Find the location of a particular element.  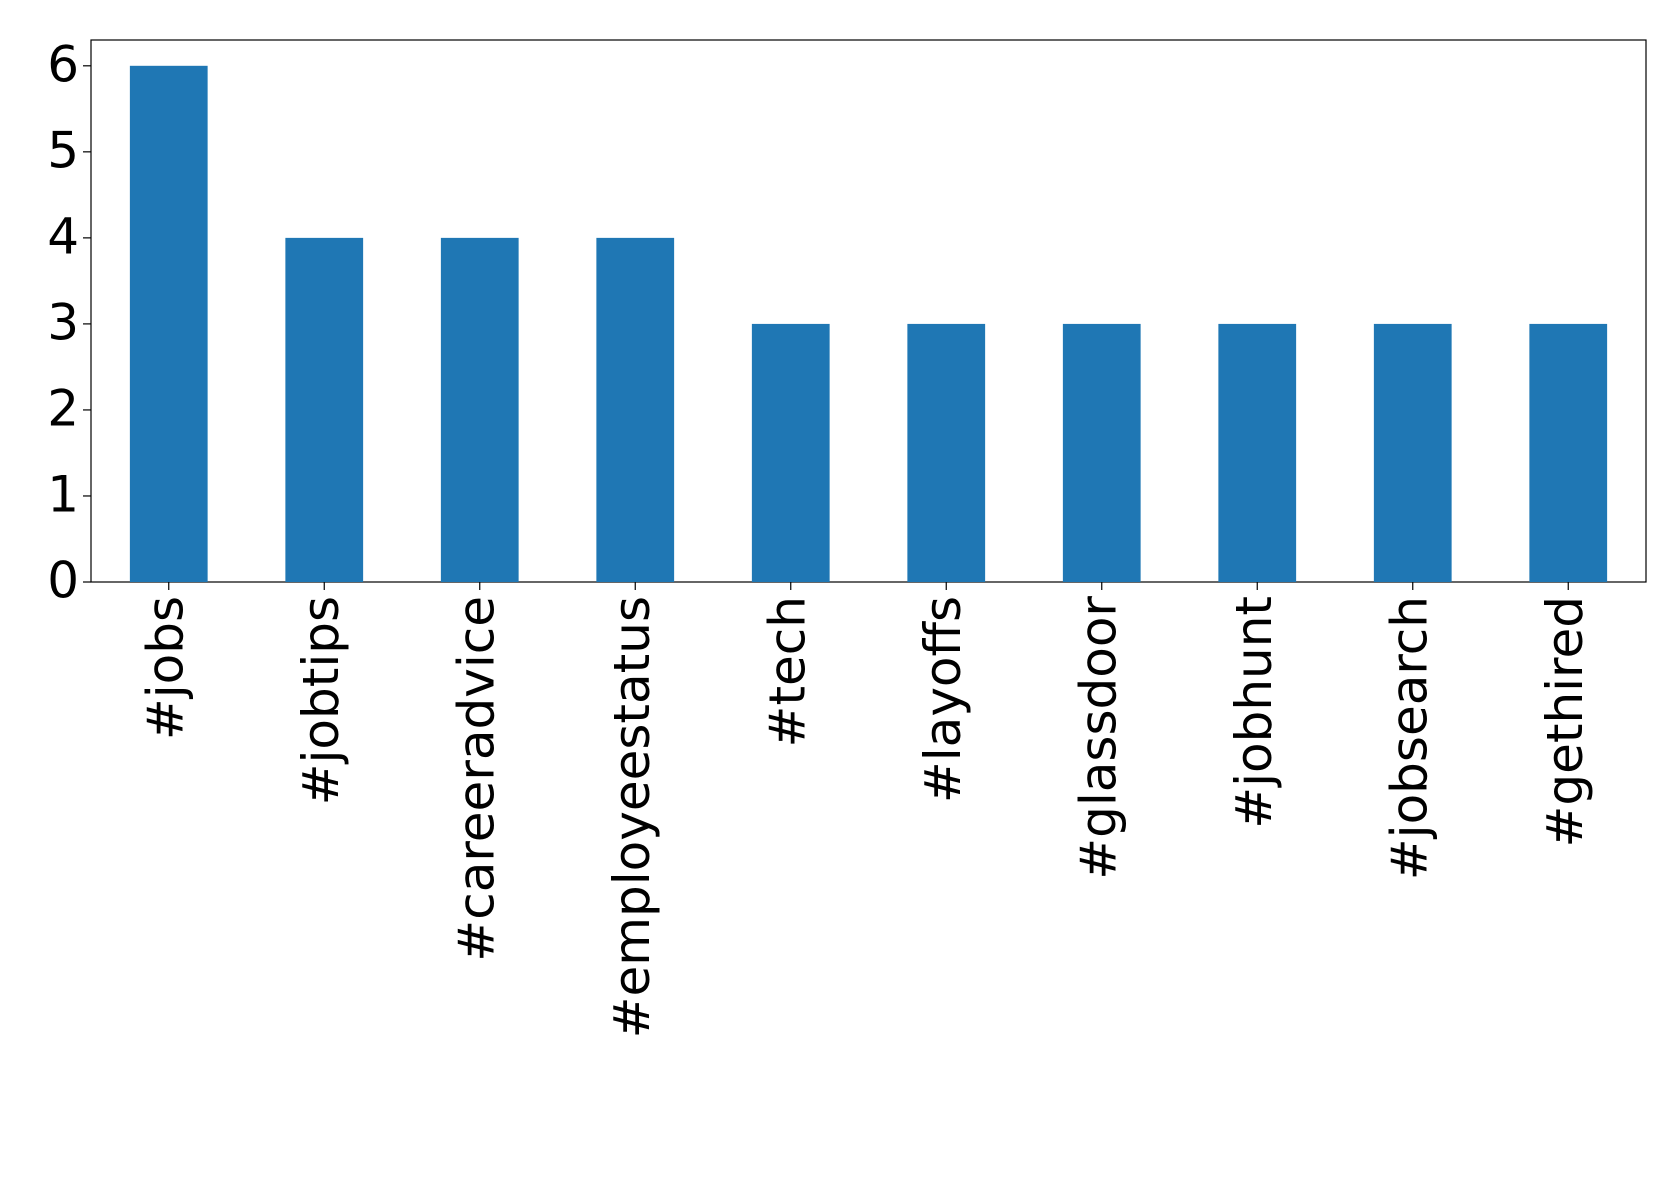

y-tick-label: 4 is located at coordinates (63, 236).